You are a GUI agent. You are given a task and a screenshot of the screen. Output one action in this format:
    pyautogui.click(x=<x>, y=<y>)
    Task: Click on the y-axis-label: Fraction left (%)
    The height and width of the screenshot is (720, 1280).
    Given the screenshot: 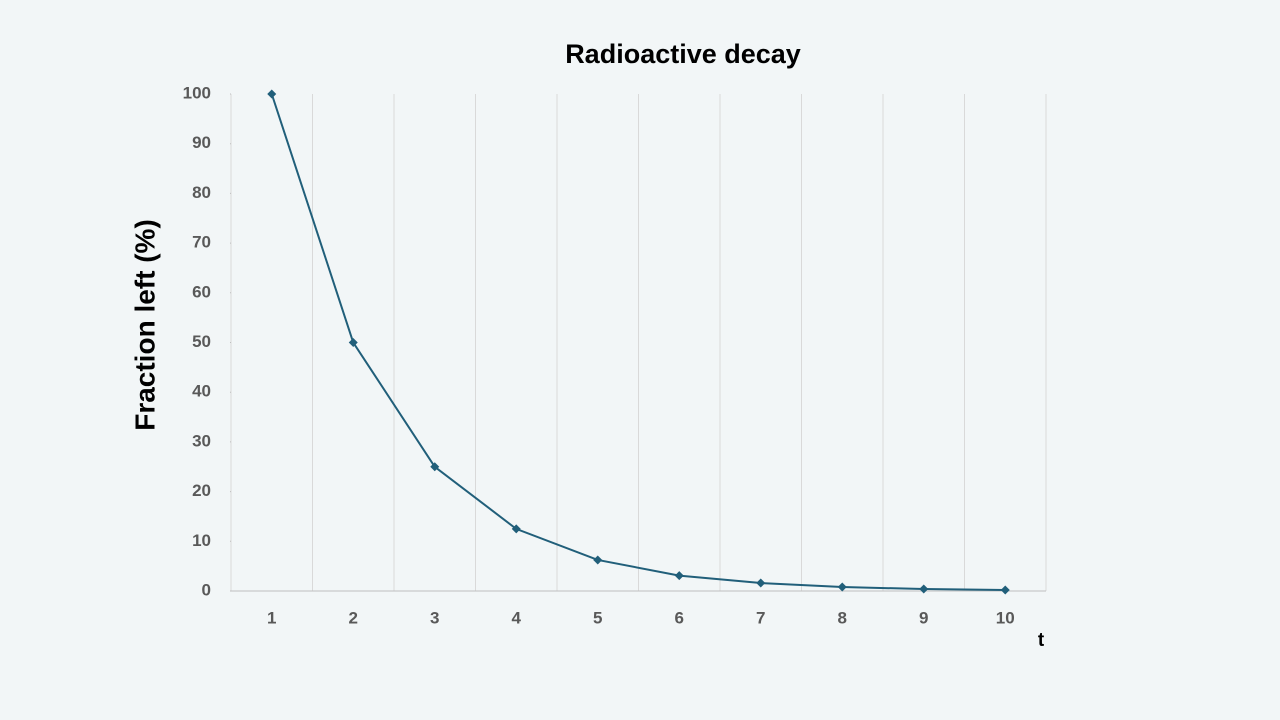 What is the action you would take?
    pyautogui.click(x=144, y=325)
    